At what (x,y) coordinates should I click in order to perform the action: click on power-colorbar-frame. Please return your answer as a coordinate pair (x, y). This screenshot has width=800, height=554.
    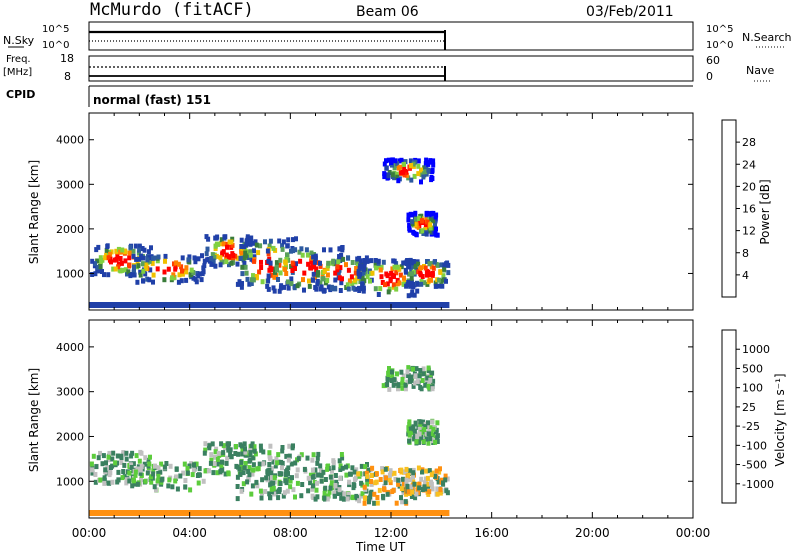
    Looking at the image, I should click on (729, 208).